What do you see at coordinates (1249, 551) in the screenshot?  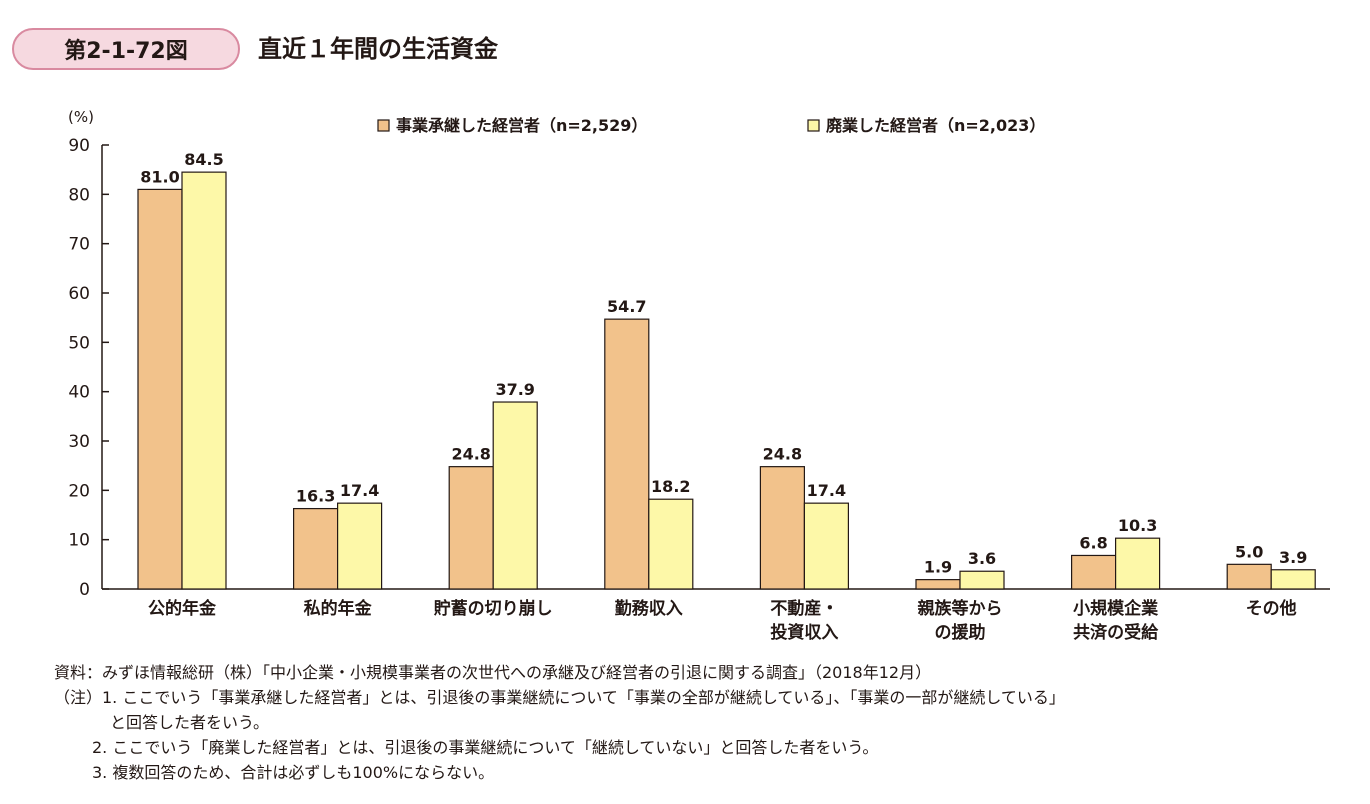 I see `data-label: 5.0` at bounding box center [1249, 551].